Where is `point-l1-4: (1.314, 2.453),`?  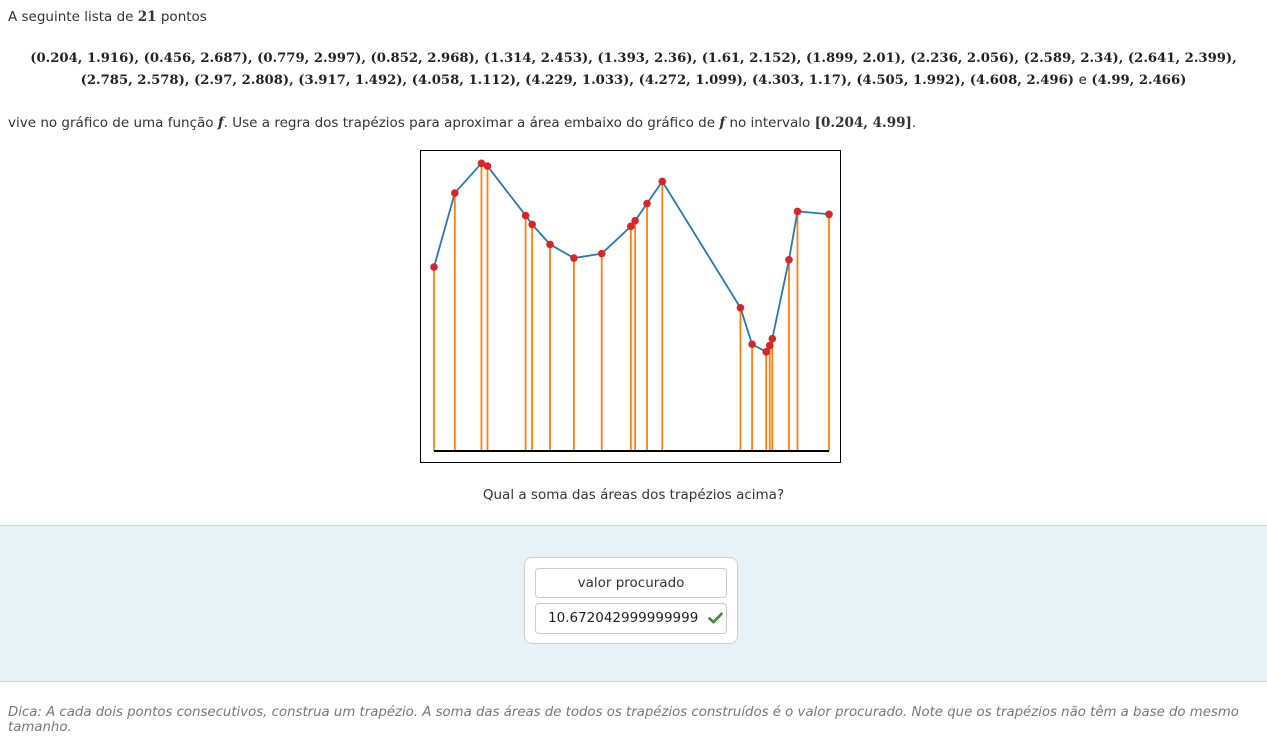 point-l1-4: (1.314, 2.453), is located at coordinates (540, 58).